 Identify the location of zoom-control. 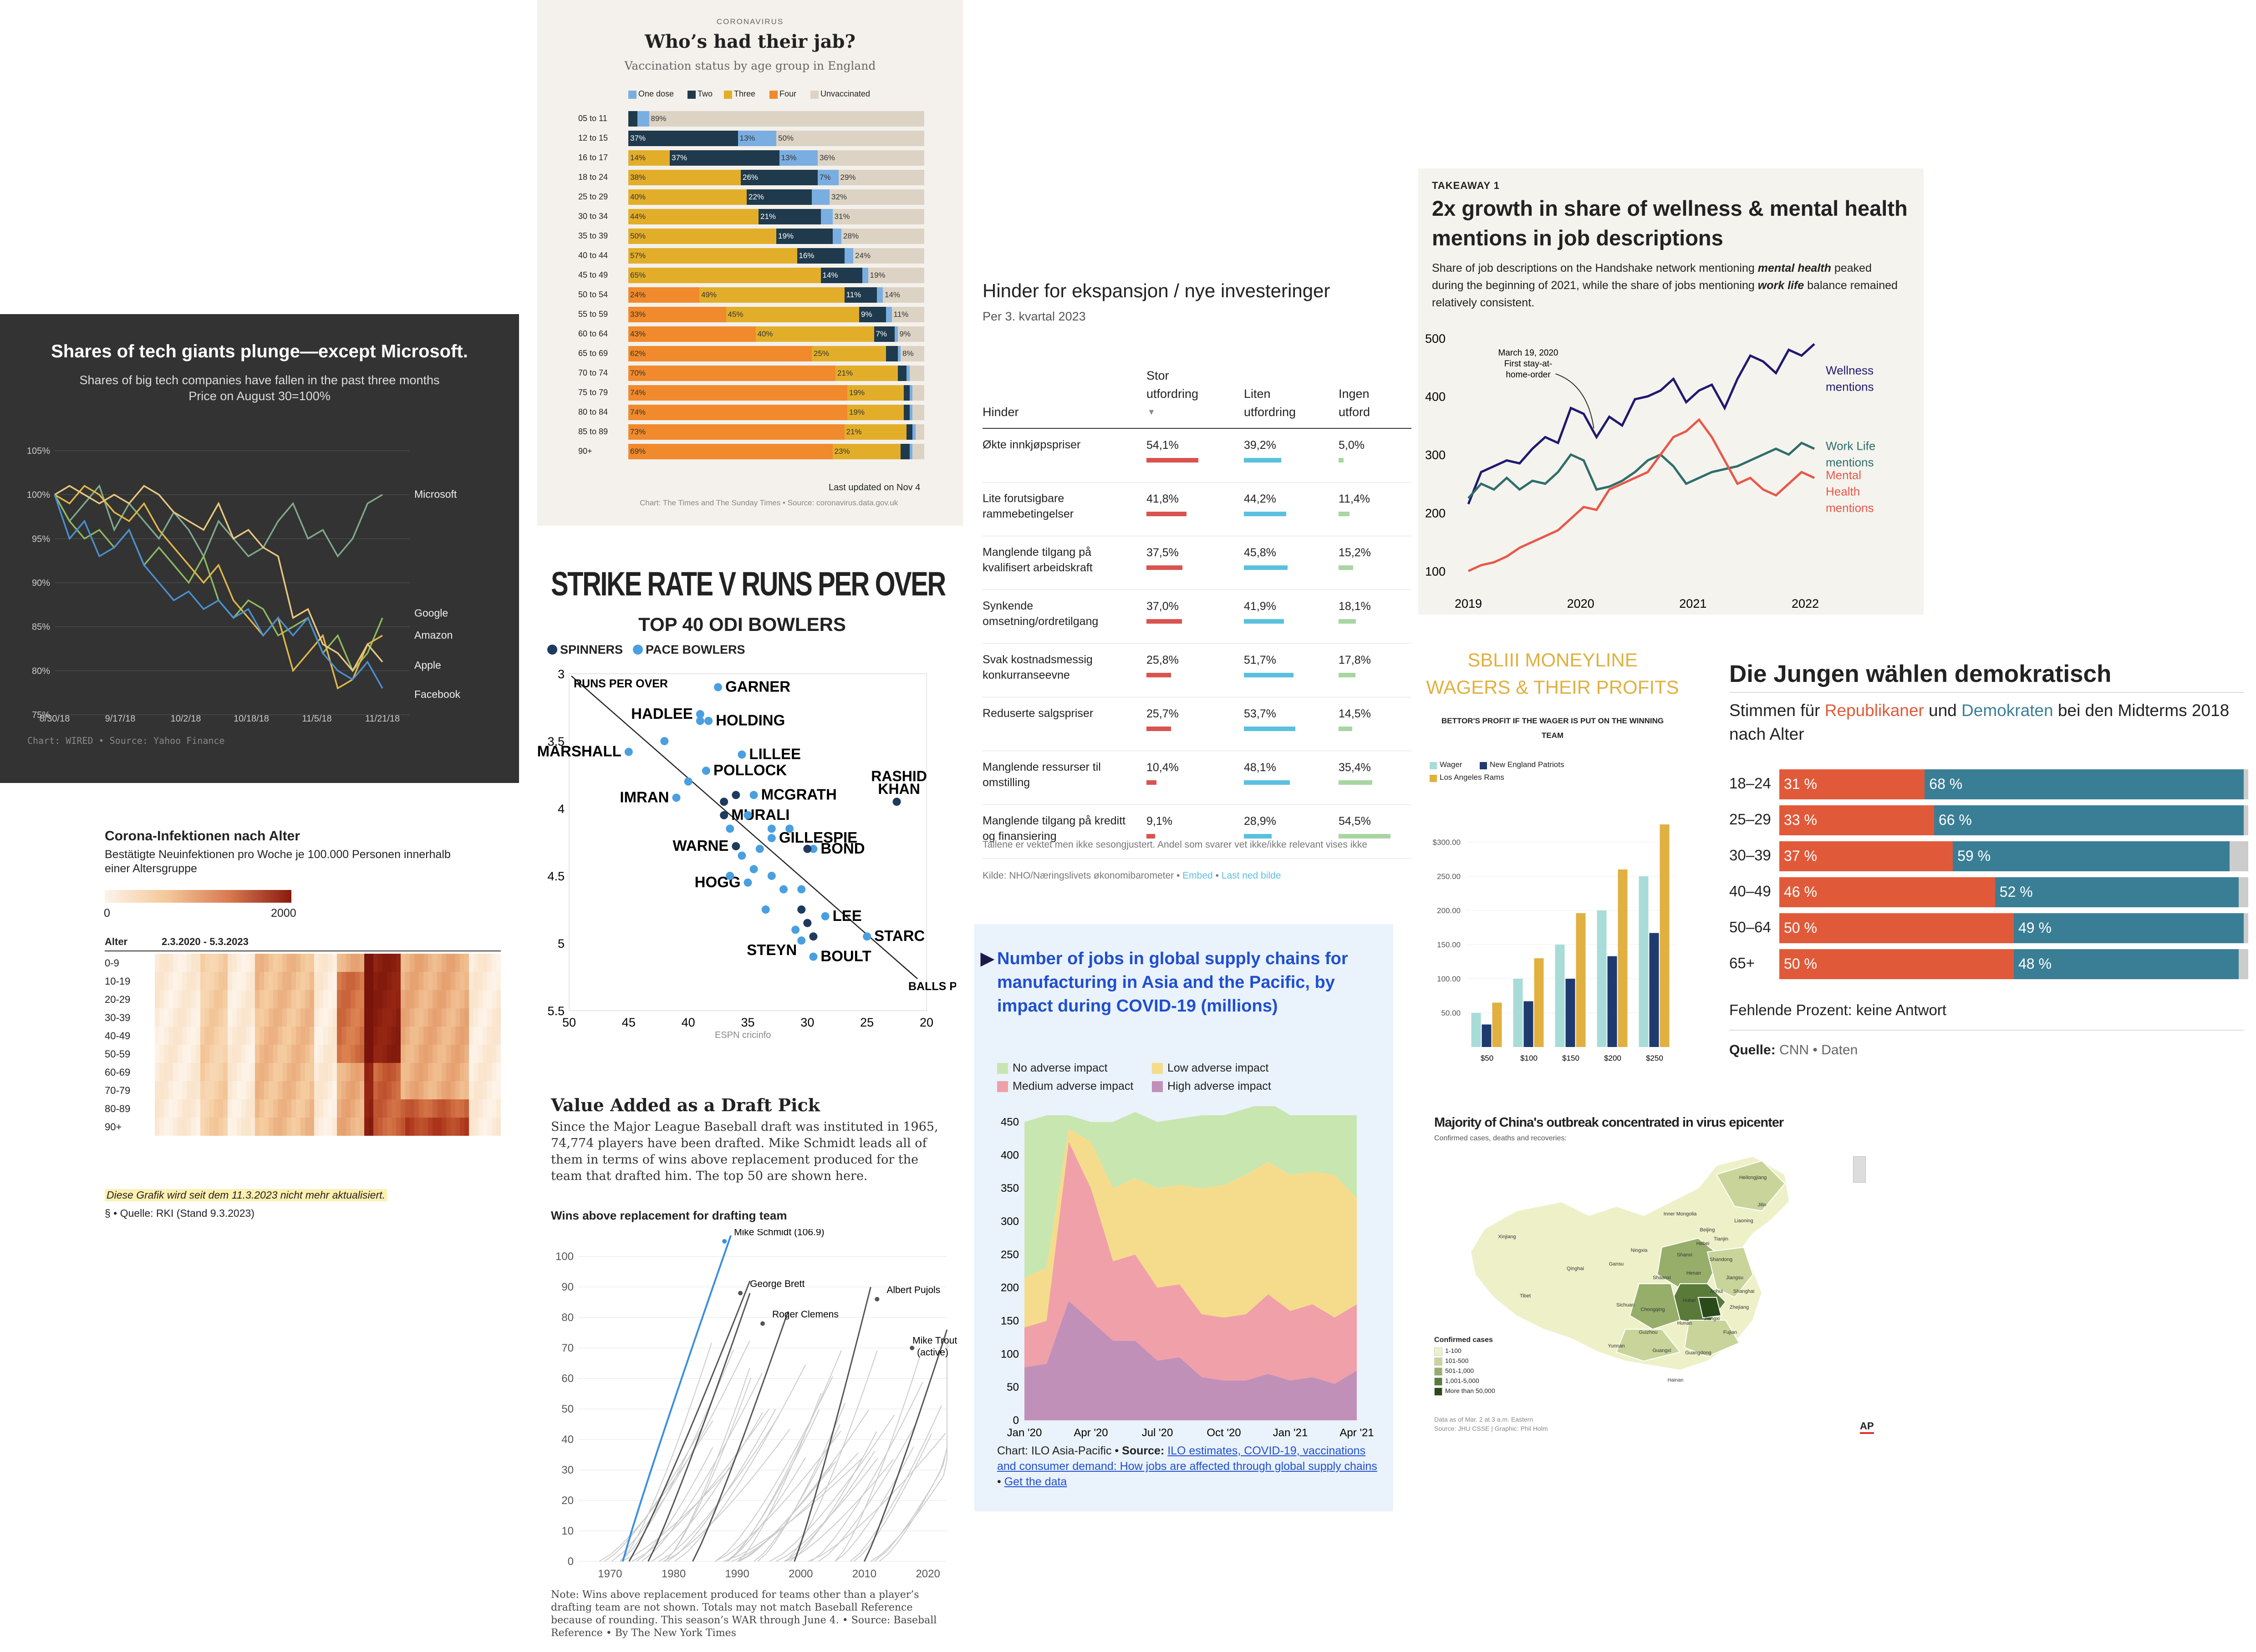
(1859, 1169).